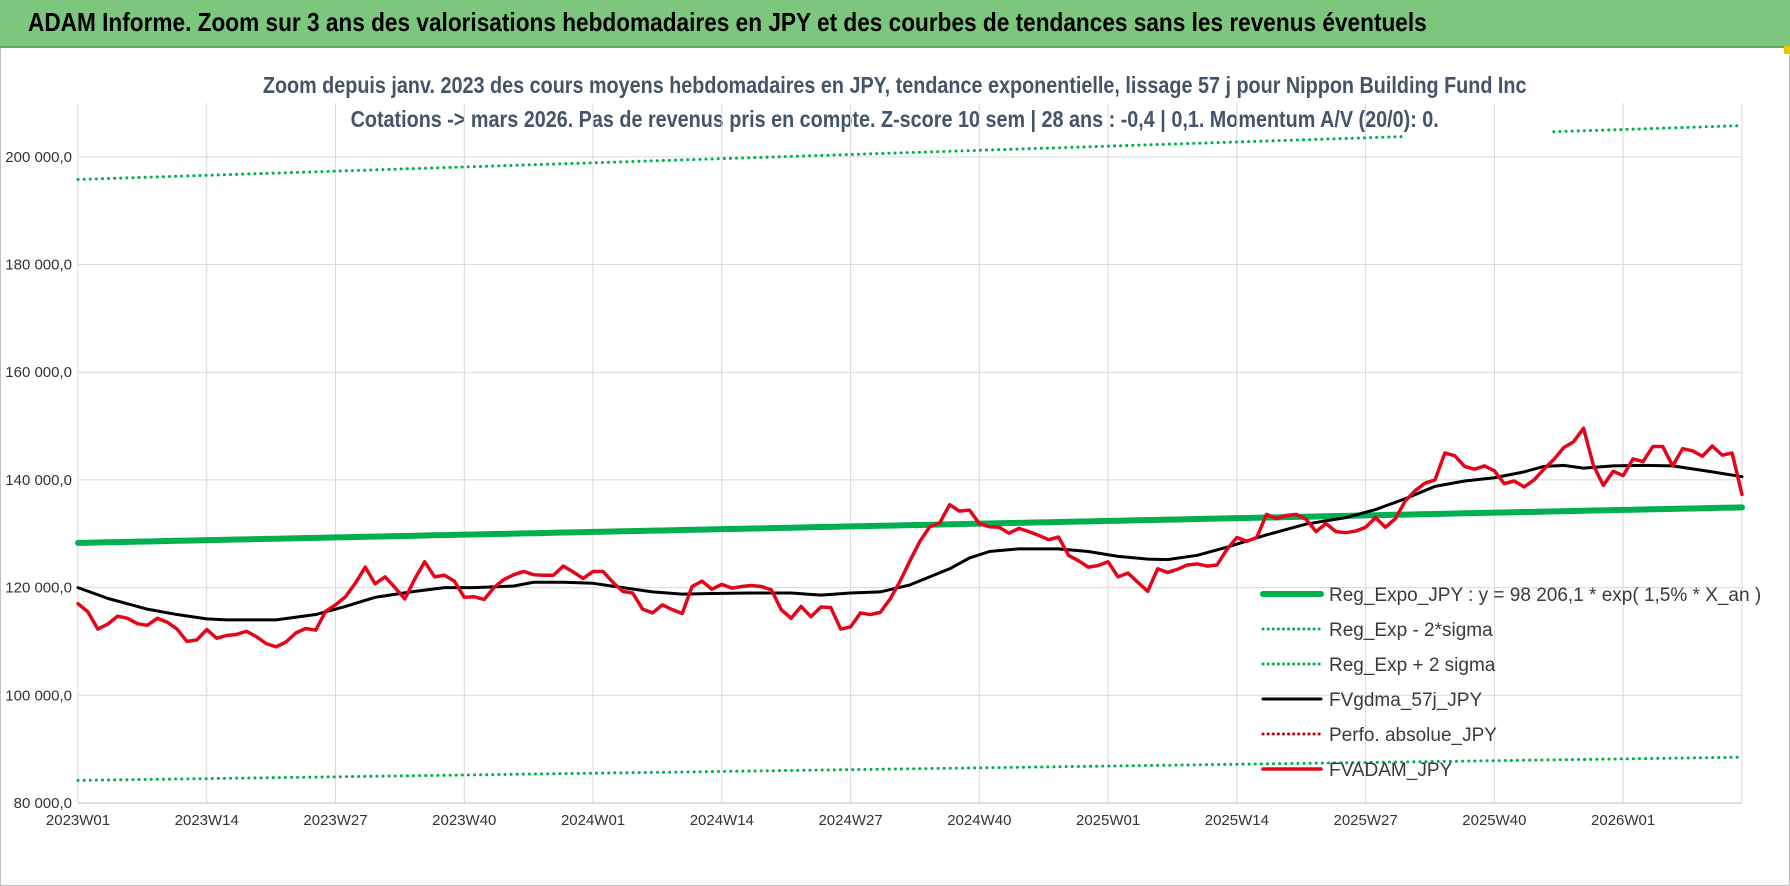  I want to click on y-tick-label: 140 000,0, so click(38, 480).